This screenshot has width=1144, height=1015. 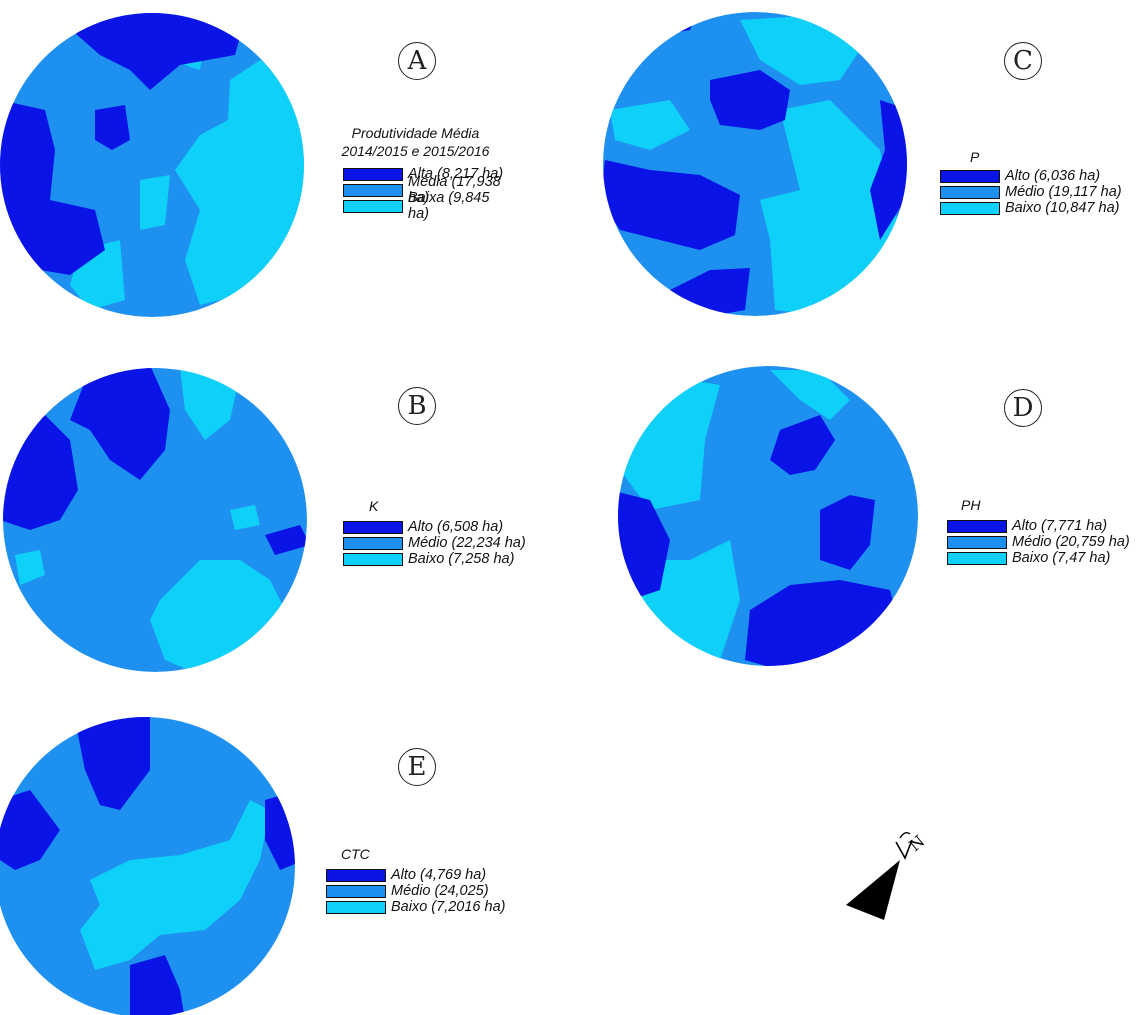 What do you see at coordinates (1061, 558) in the screenshot?
I see `legend-d-label-low: Baixo (7,47 ha)` at bounding box center [1061, 558].